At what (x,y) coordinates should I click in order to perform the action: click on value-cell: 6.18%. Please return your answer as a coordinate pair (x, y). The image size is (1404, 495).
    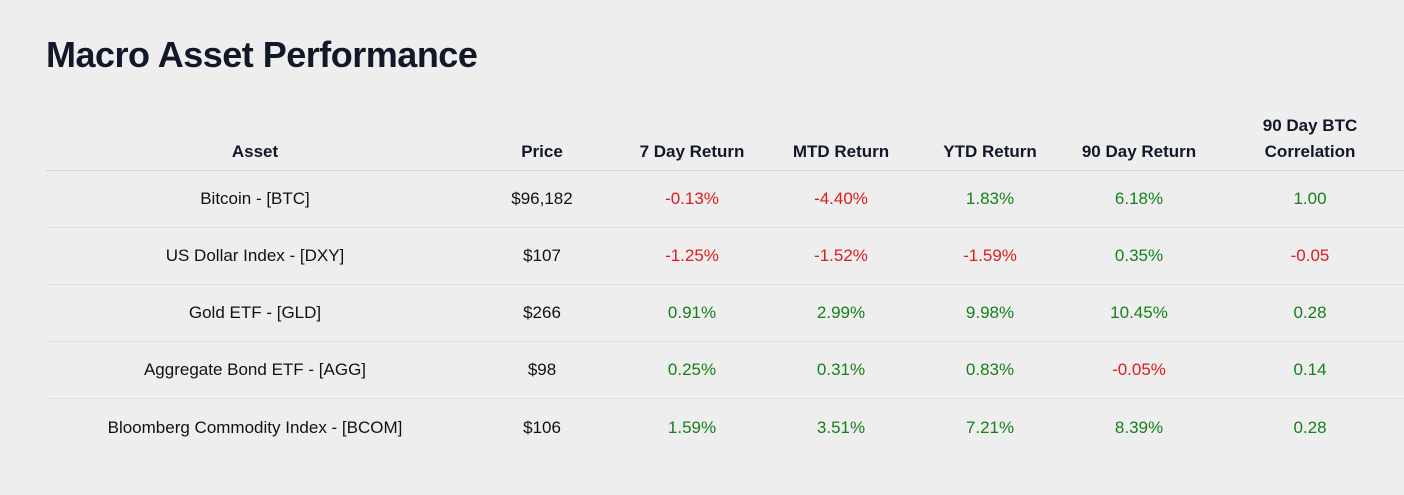
    Looking at the image, I should click on (1139, 198).